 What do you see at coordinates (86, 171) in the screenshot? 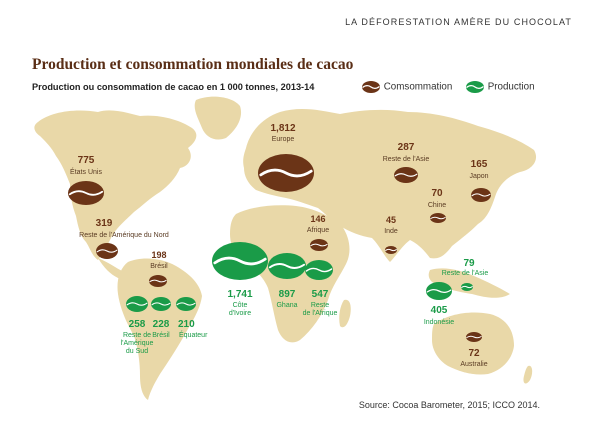
I see `name-etats-unis: États Unis` at bounding box center [86, 171].